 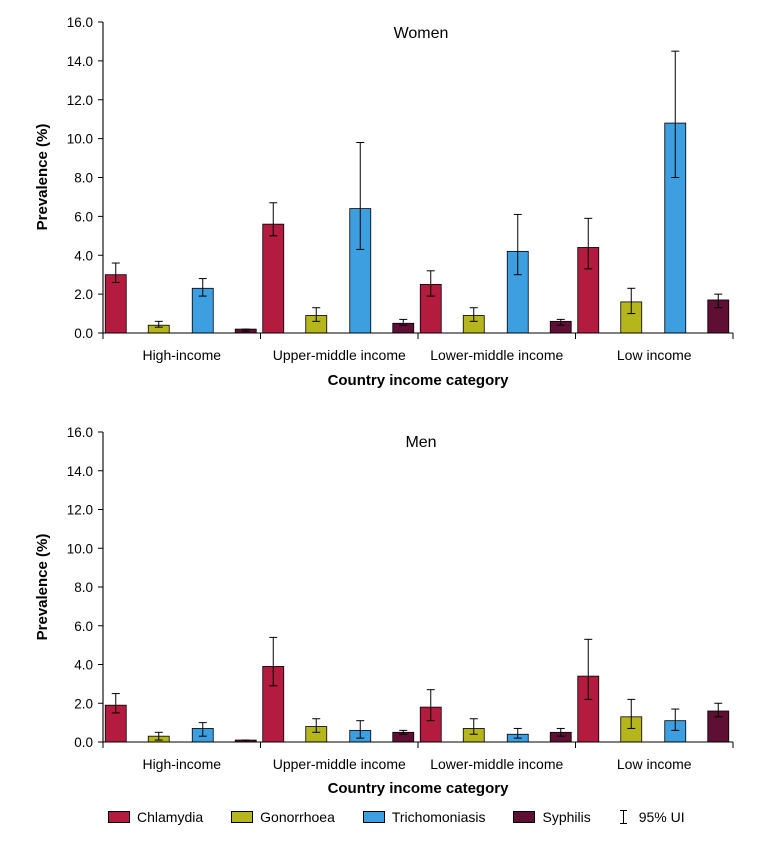 I want to click on bar-chlamydia-high-income, so click(x=115, y=304).